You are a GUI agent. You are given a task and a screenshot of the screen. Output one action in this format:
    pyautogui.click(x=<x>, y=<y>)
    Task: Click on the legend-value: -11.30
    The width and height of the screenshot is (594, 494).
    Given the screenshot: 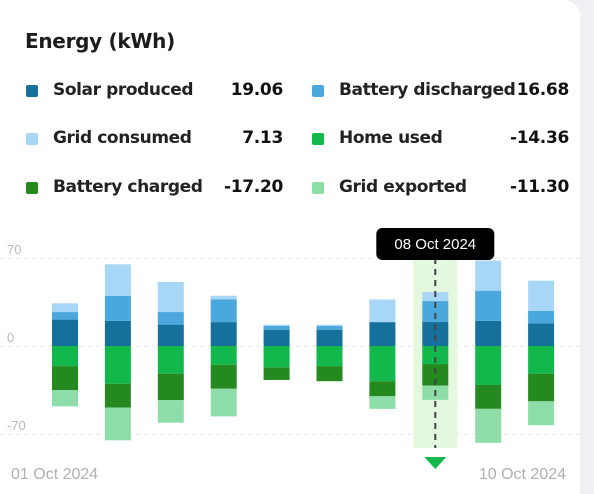 What is the action you would take?
    pyautogui.click(x=539, y=187)
    